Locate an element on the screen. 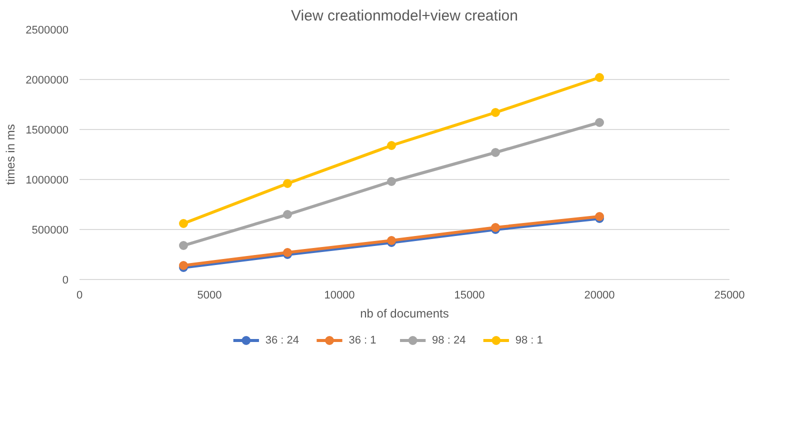  y-tick-label: 0 is located at coordinates (65, 280).